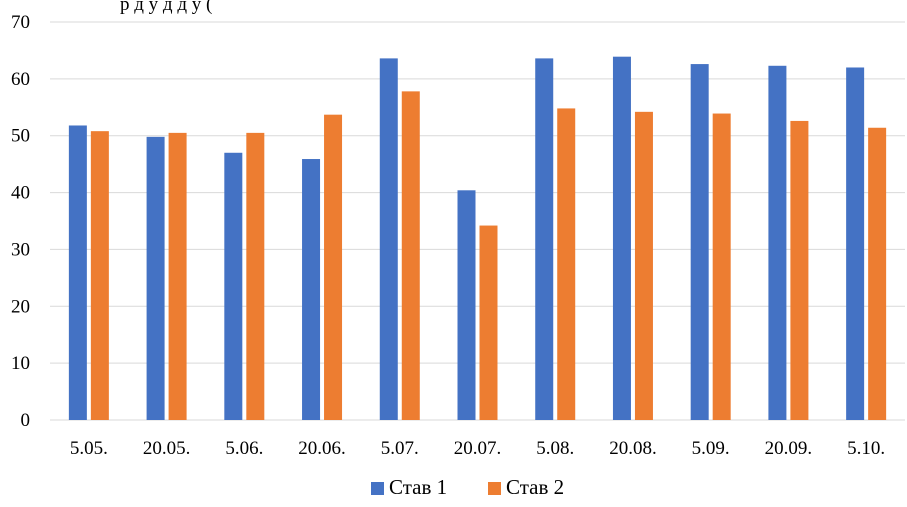 This screenshot has height=507, width=907. I want to click on x-category-label: 20.09., so click(789, 448).